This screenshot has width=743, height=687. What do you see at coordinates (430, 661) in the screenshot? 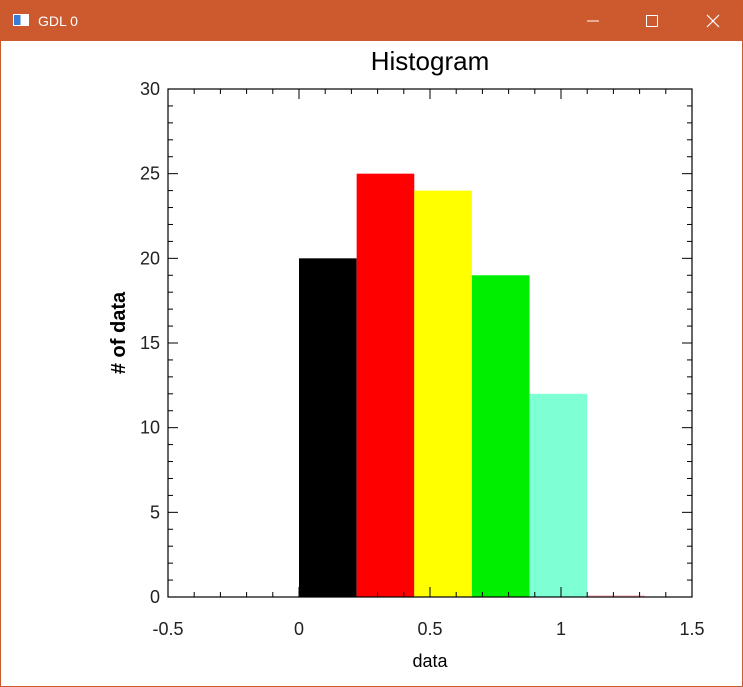
I see `x-axis-label: data` at bounding box center [430, 661].